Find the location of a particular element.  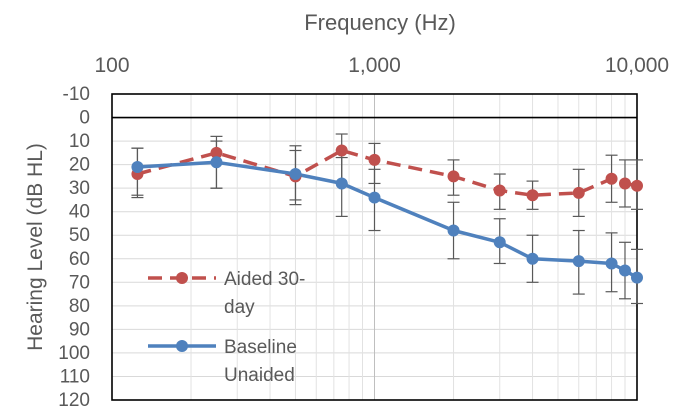

y-tick-label: 70 is located at coordinates (79, 282).